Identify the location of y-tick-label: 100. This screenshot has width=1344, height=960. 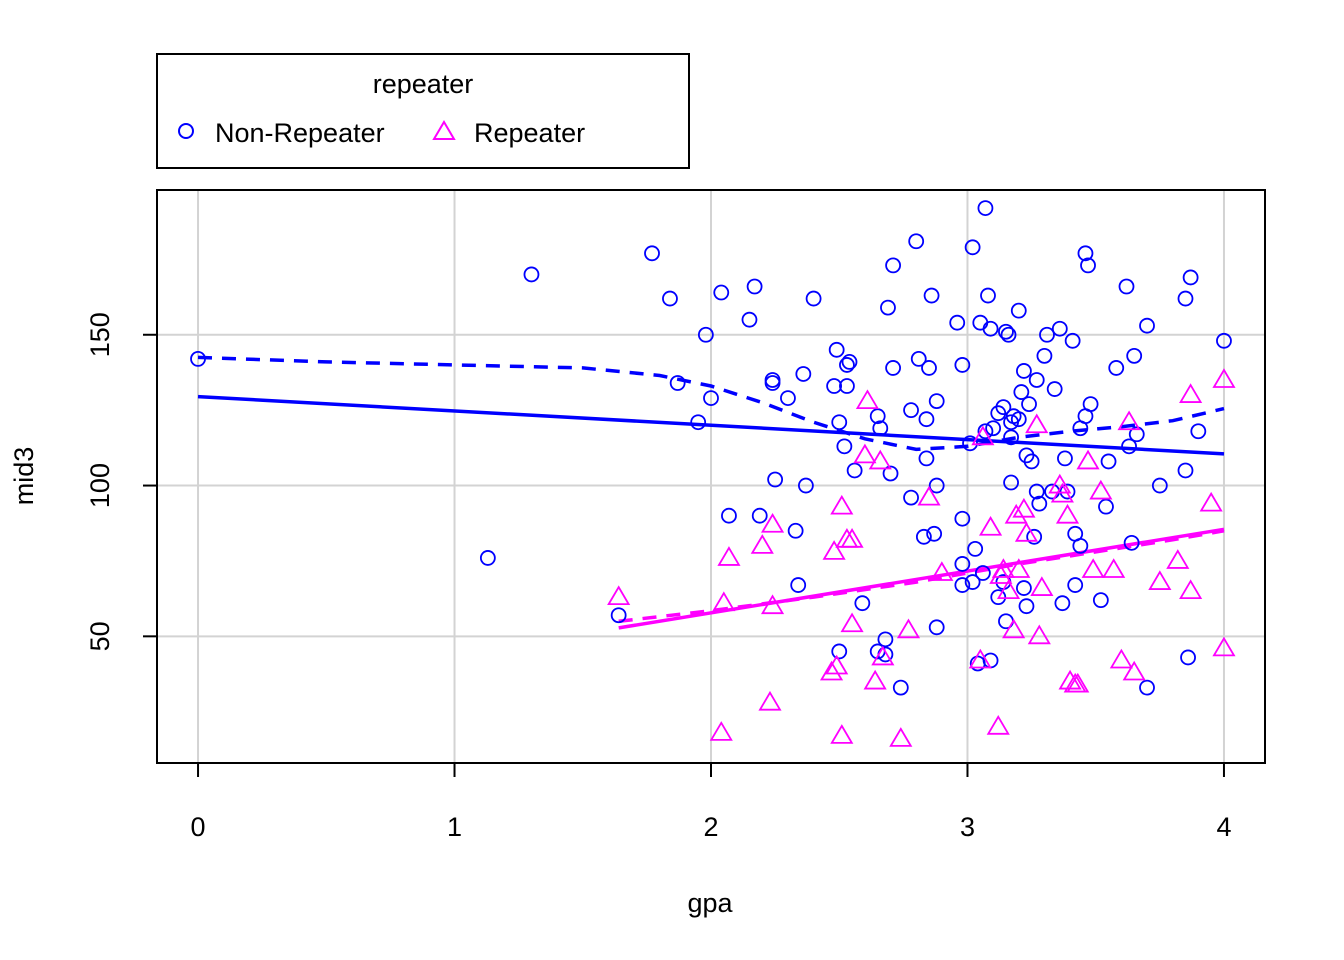
(100, 485).